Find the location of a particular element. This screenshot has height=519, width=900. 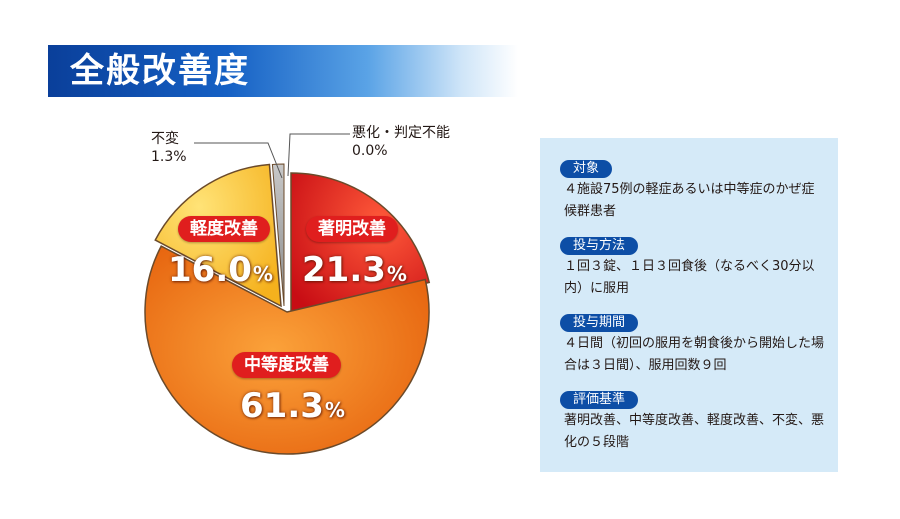

info-text-dosage: １回３錠、１日３回食後（なるべく30分以内）に服用 is located at coordinates (689, 277).